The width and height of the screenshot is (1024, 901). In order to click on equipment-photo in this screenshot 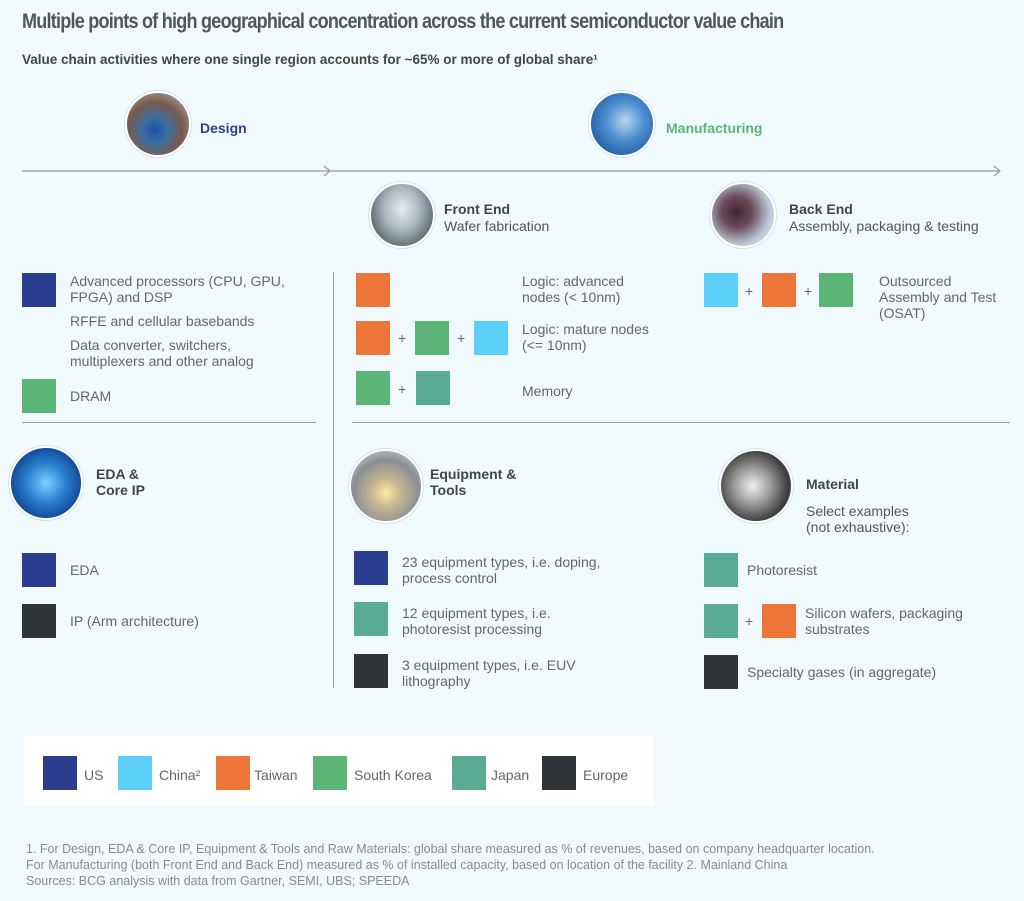, I will do `click(386, 486)`.